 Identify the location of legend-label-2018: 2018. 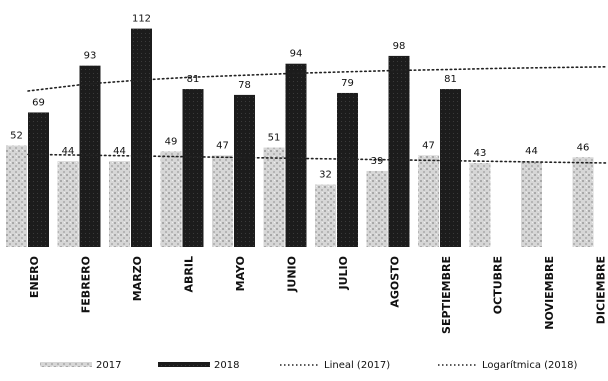
(226, 365).